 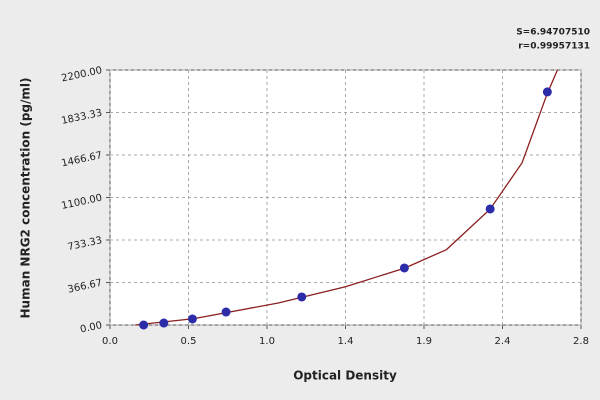 What do you see at coordinates (82, 74) in the screenshot?
I see `y-tick-label: 2200.00` at bounding box center [82, 74].